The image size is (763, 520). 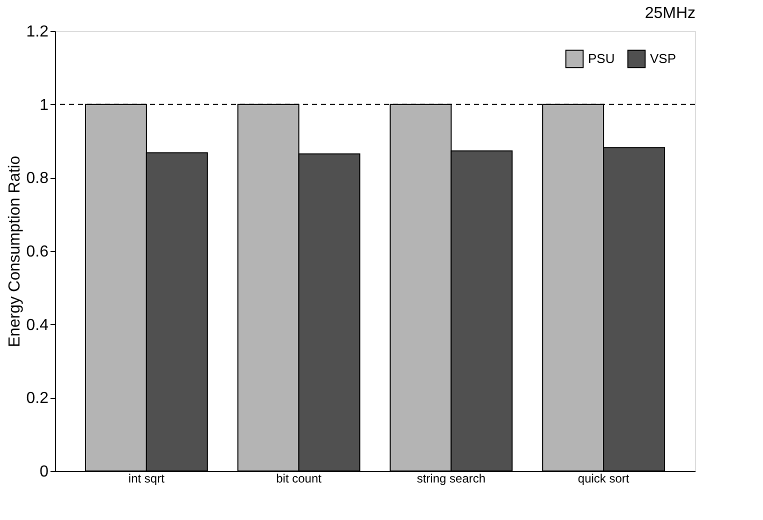 I want to click on legend-label: PSU, so click(x=601, y=58).